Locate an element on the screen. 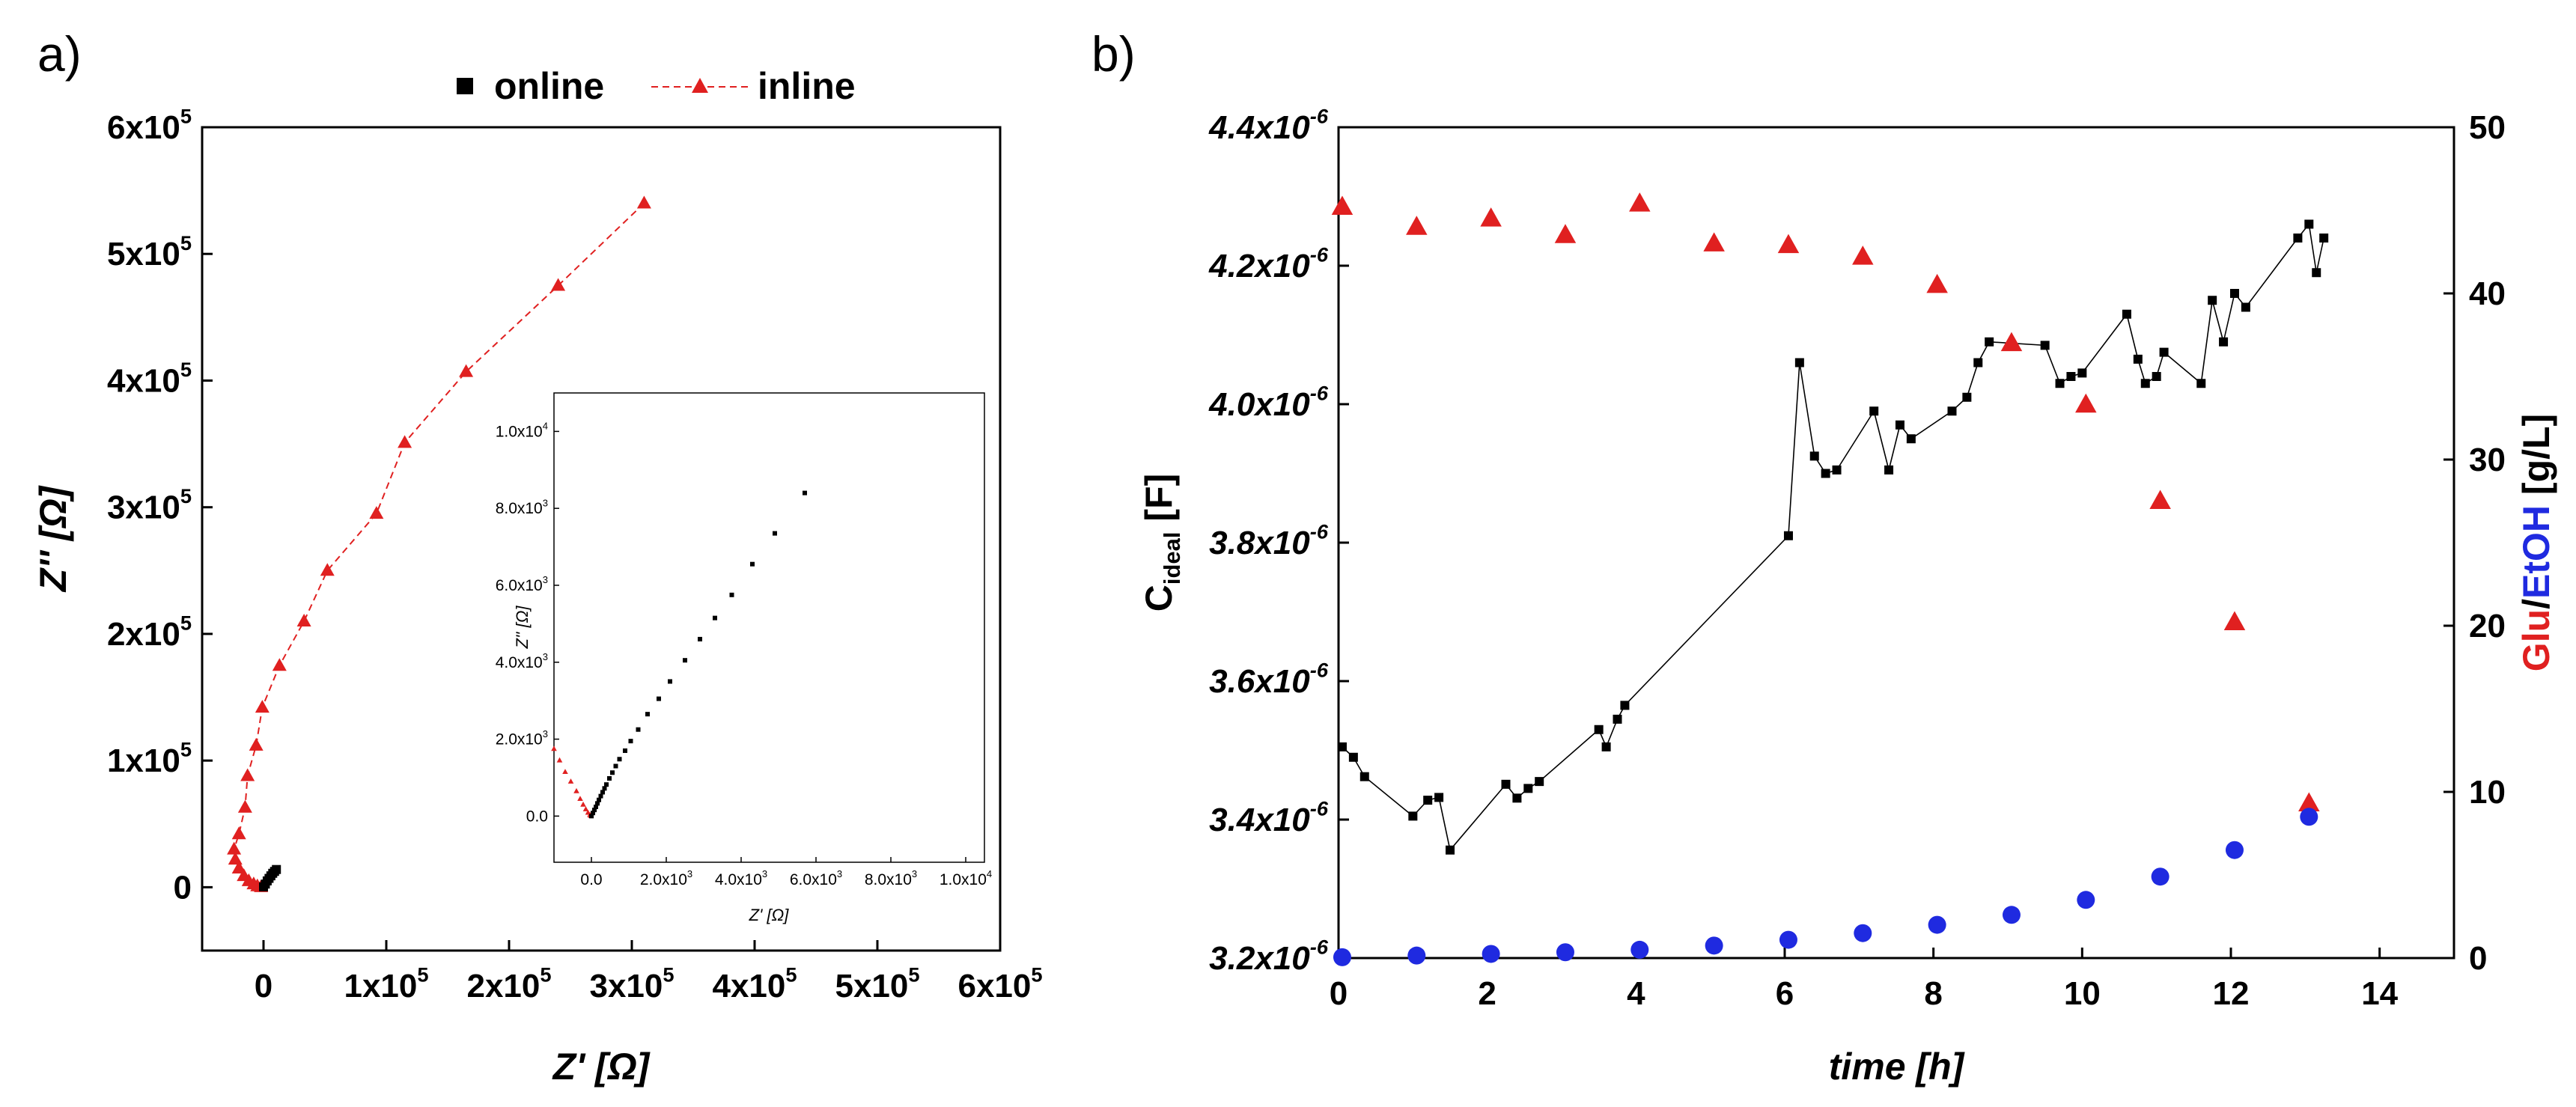 This screenshot has height=1107, width=2576. x-tick-label: 4 is located at coordinates (1636, 993).